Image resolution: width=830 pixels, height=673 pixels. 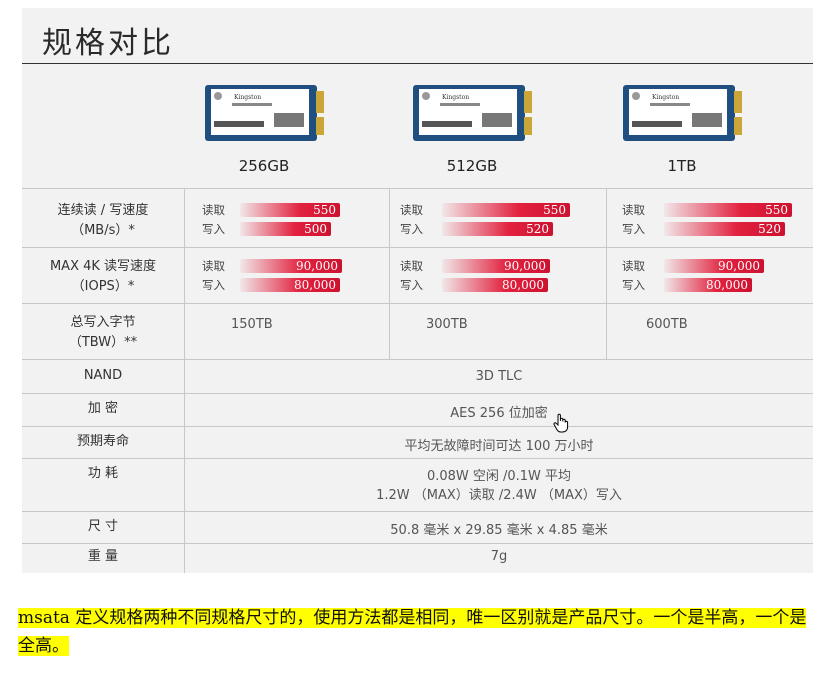 What do you see at coordinates (561, 423) in the screenshot?
I see `hand-cursor-icon` at bounding box center [561, 423].